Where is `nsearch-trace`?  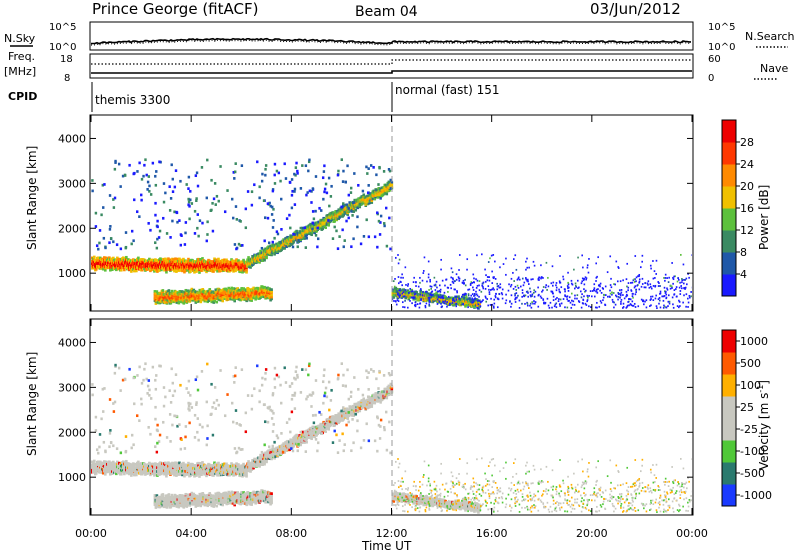
nsearch-trace is located at coordinates (390, 42).